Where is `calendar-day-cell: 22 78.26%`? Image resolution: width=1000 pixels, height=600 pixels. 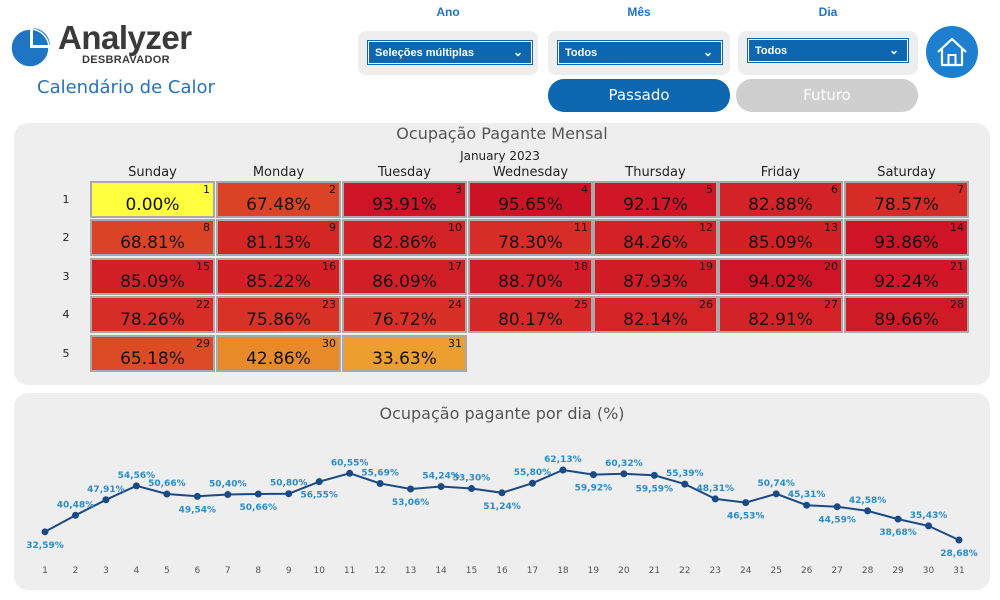
calendar-day-cell: 22 78.26% is located at coordinates (152, 314).